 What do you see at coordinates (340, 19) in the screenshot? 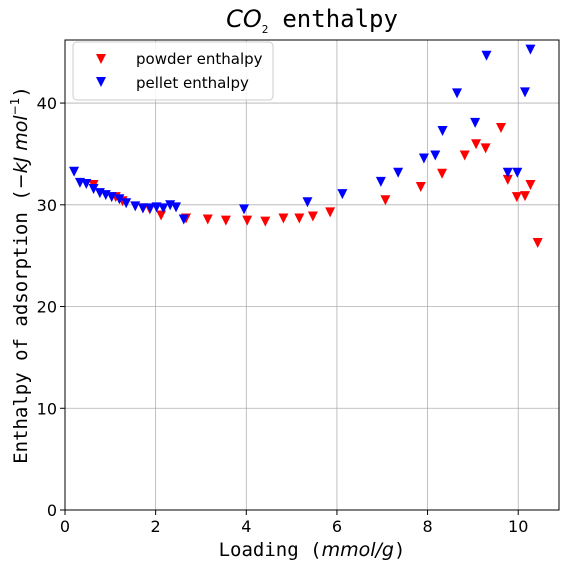
I see `title-rest: enthalpy` at bounding box center [340, 19].